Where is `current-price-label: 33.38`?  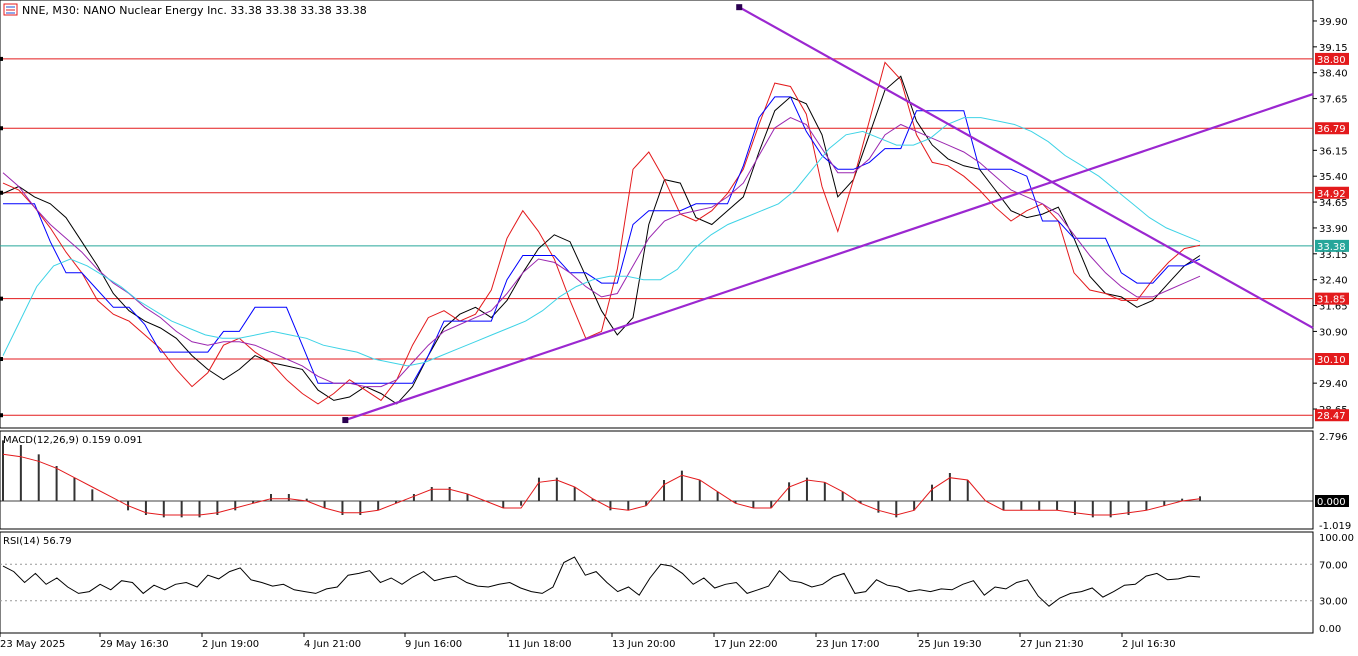 current-price-label: 33.38 is located at coordinates (1331, 247).